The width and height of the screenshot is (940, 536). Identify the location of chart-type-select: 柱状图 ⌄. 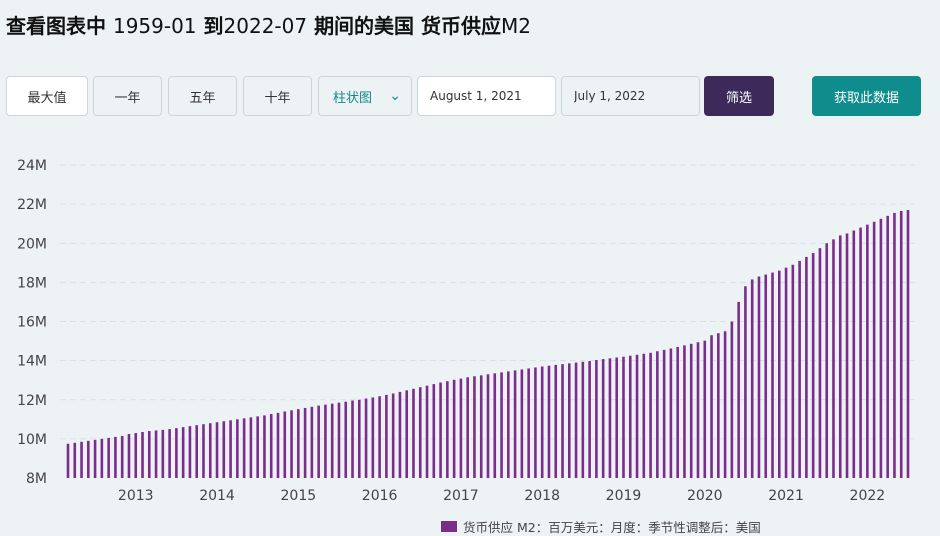
(365, 96).